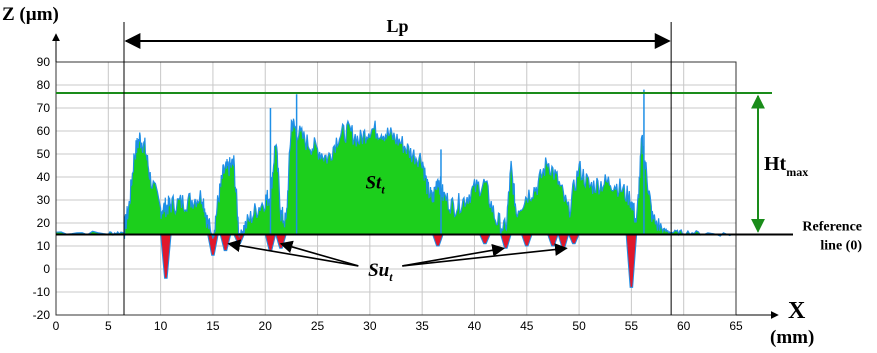  Describe the element at coordinates (475, 326) in the screenshot. I see `x-tick-label: 40` at that location.